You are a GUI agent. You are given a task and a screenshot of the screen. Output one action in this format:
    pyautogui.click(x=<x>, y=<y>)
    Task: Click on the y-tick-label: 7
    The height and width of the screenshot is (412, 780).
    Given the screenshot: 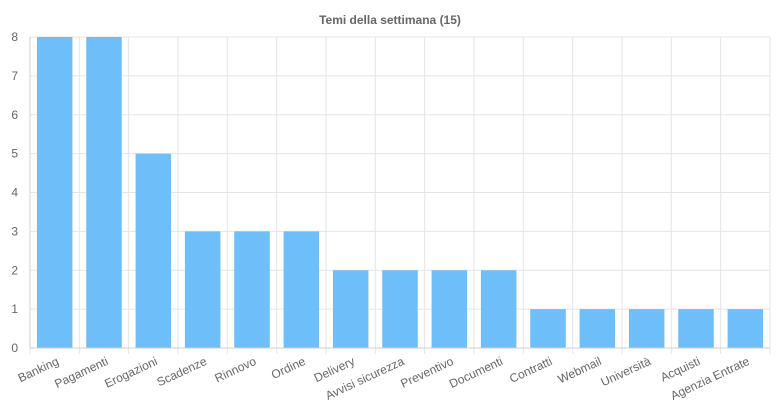 What is the action you would take?
    pyautogui.click(x=14, y=76)
    